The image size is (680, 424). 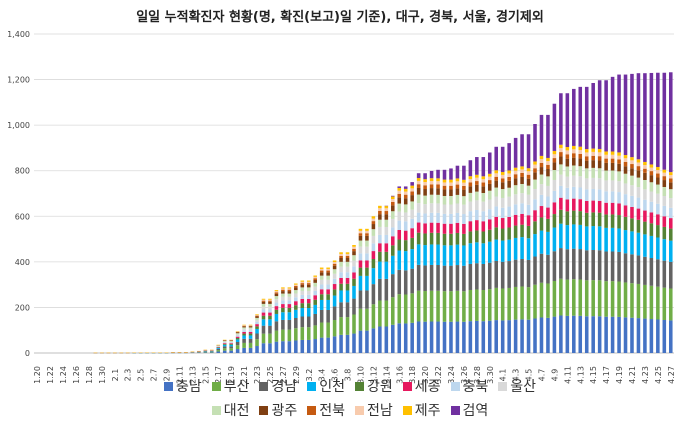 What do you see at coordinates (350, 398) in the screenshot?
I see `chart-legend: 충남 부산 경남 인천 강원 세종 충북 울산 대전 광주 전북 전남 제주 검역` at bounding box center [350, 398].